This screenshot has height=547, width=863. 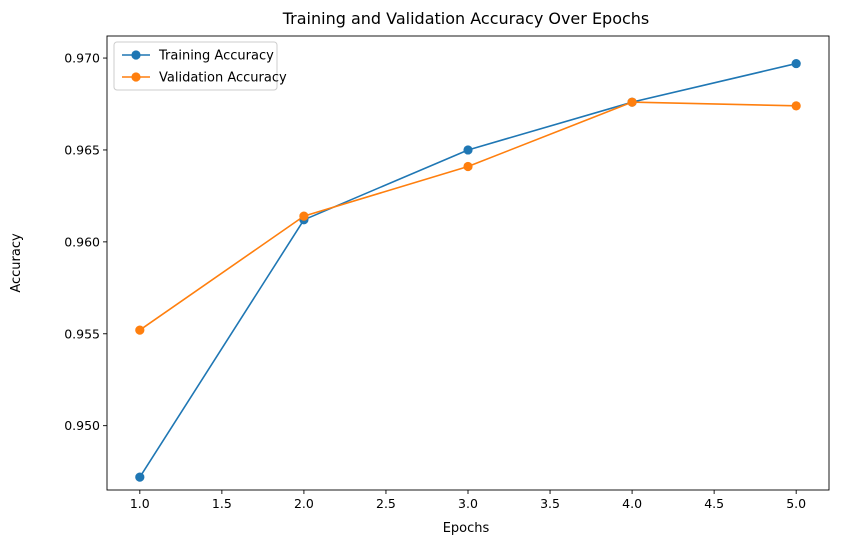 What do you see at coordinates (82, 241) in the screenshot?
I see `y-tick-label: 0.960` at bounding box center [82, 241].